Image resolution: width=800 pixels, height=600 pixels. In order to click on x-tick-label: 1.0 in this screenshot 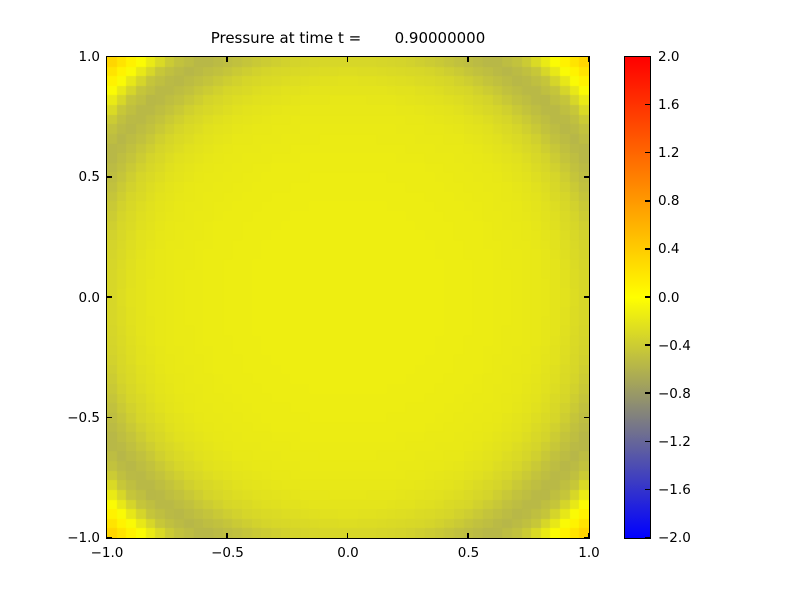, I will do `click(589, 553)`.